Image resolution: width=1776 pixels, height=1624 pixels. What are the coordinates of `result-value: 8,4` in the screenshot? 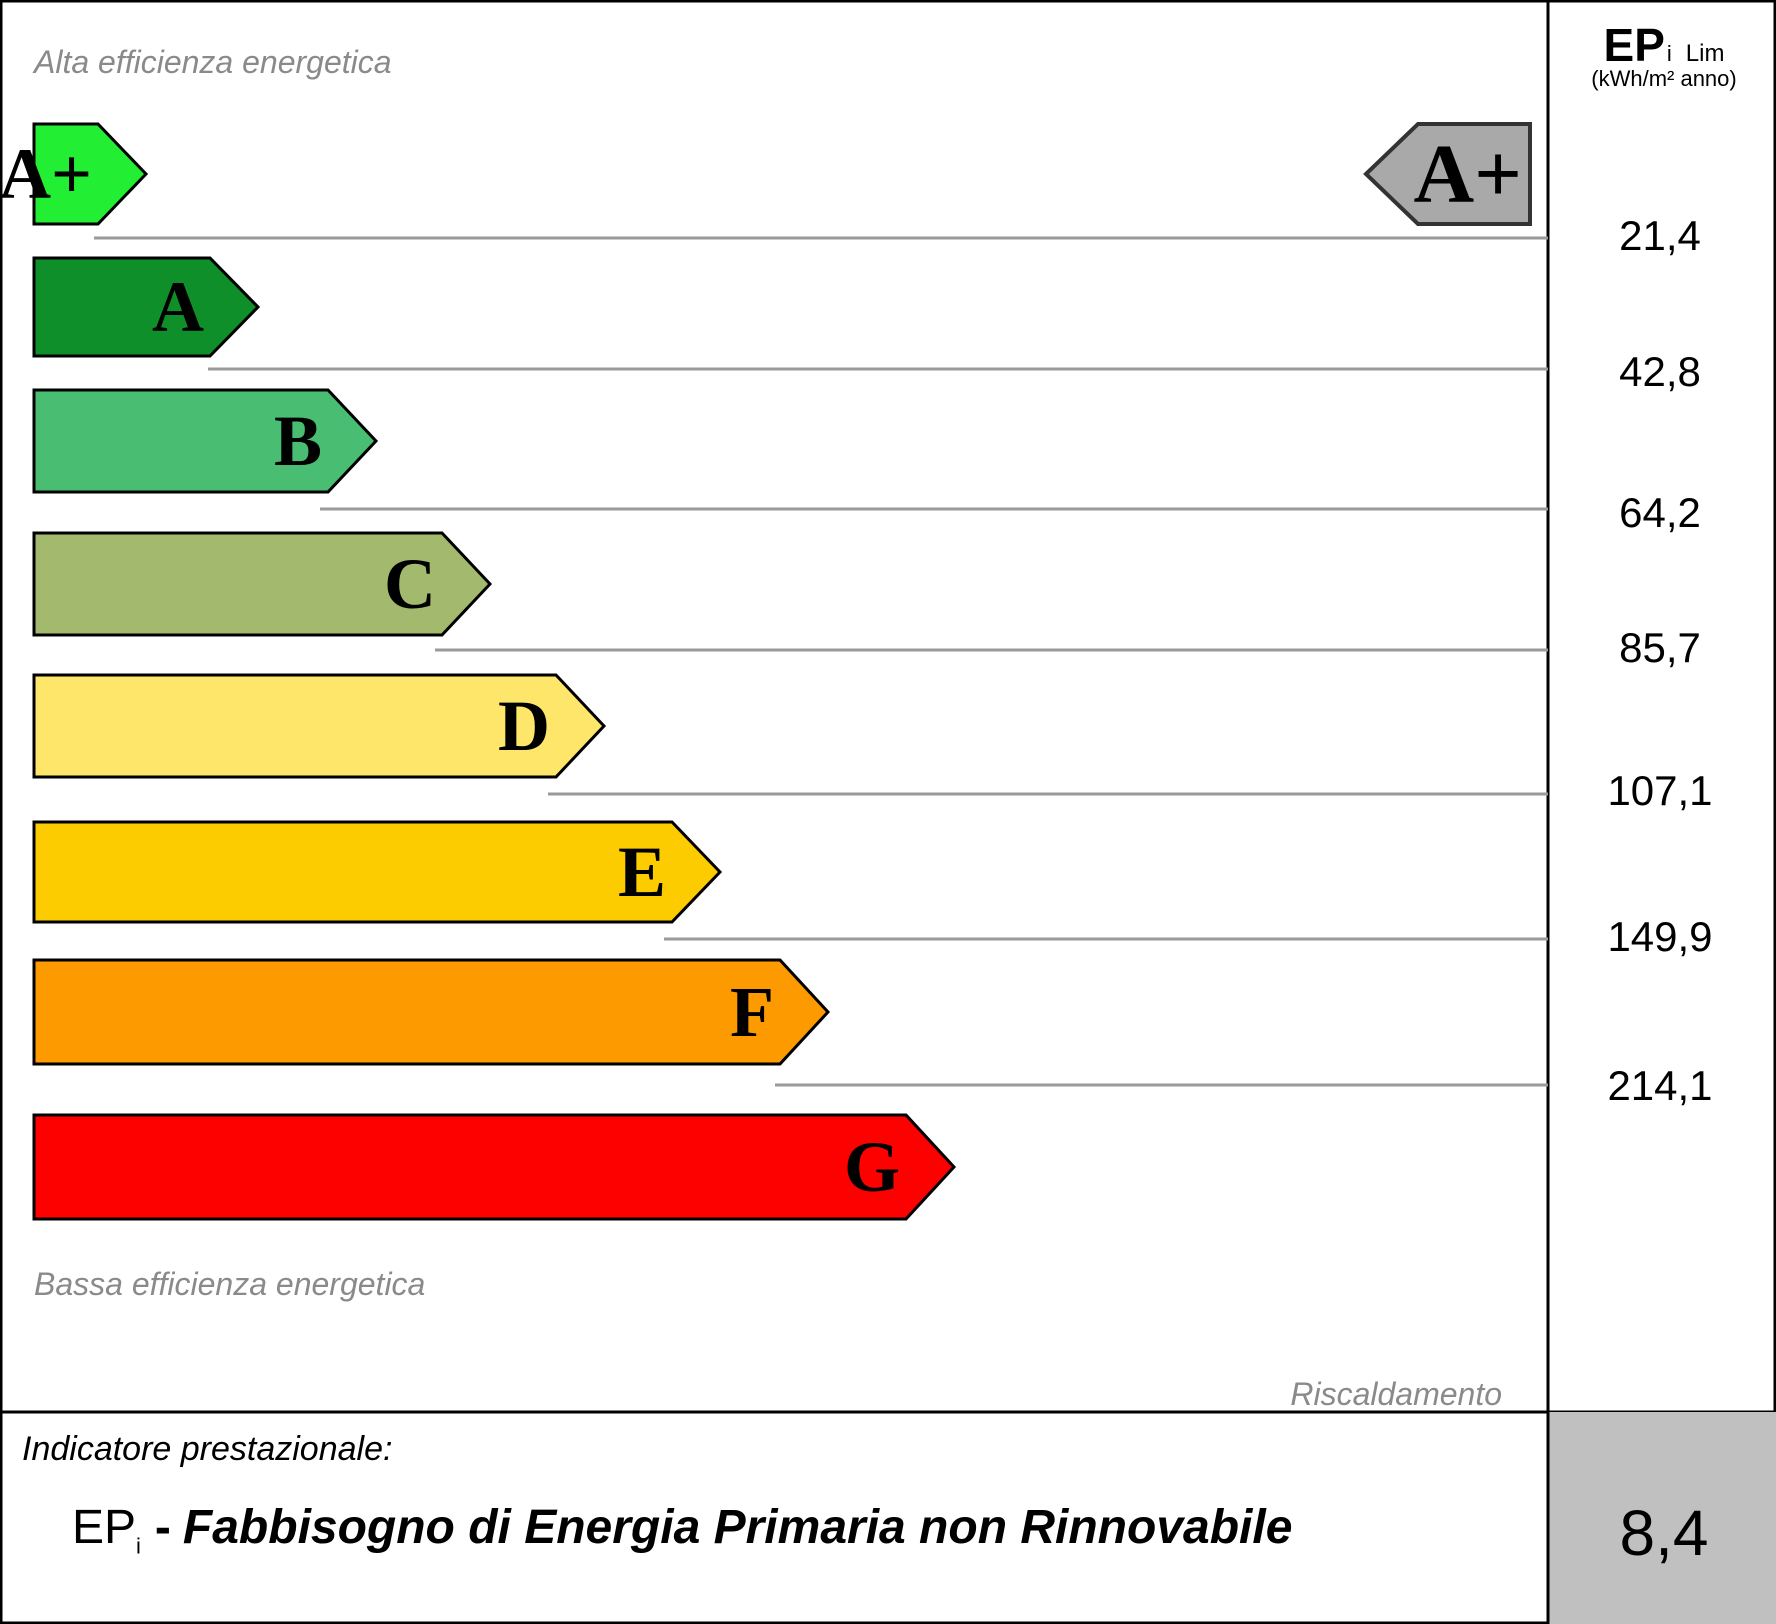 It's located at (1664, 1533).